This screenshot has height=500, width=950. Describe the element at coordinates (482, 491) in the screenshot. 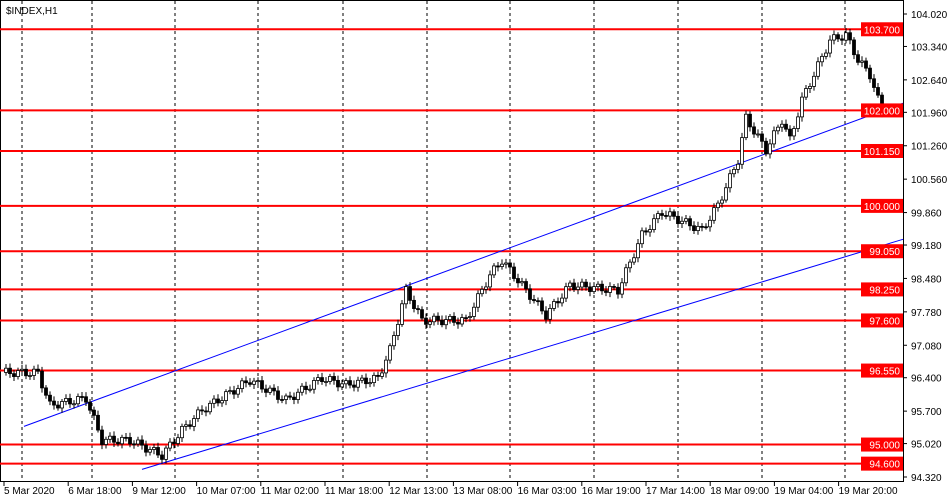

I see `x-tick-label: 13 Mar 08:00` at that location.